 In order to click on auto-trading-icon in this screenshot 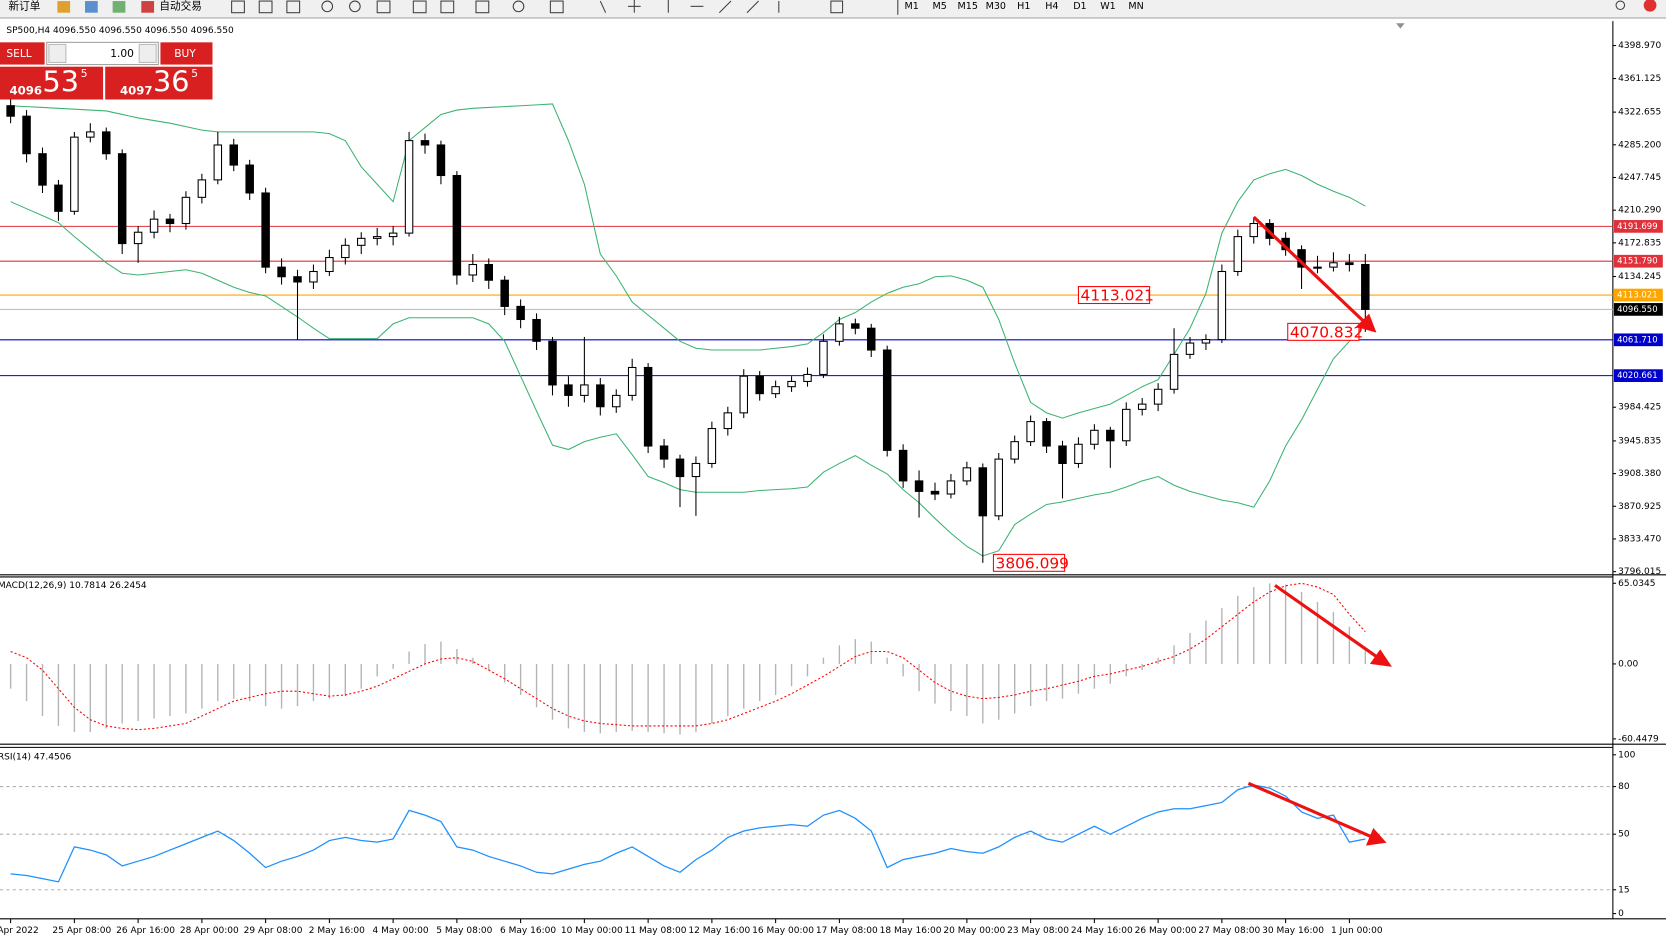, I will do `click(148, 7)`.